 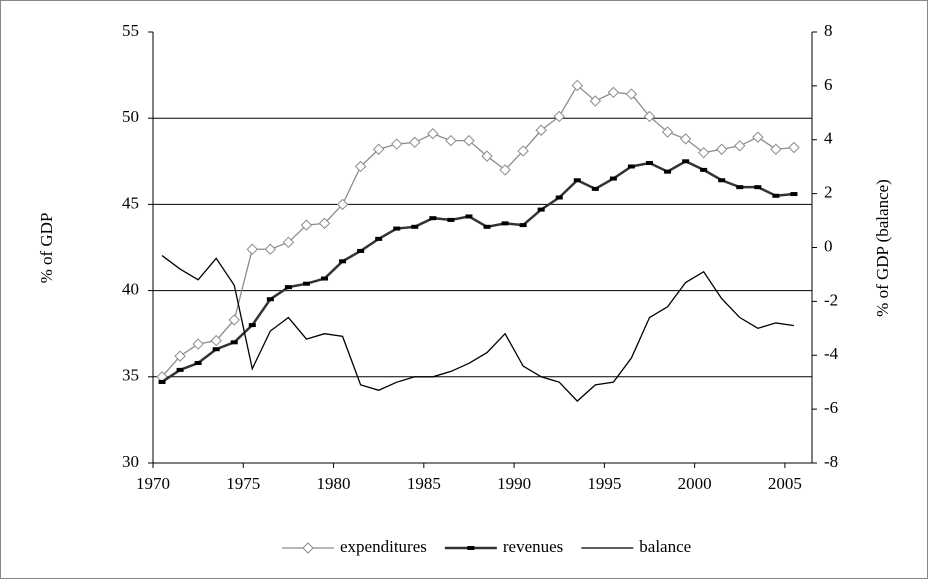 What do you see at coordinates (695, 483) in the screenshot?
I see `x-tick-label: 2000` at bounding box center [695, 483].